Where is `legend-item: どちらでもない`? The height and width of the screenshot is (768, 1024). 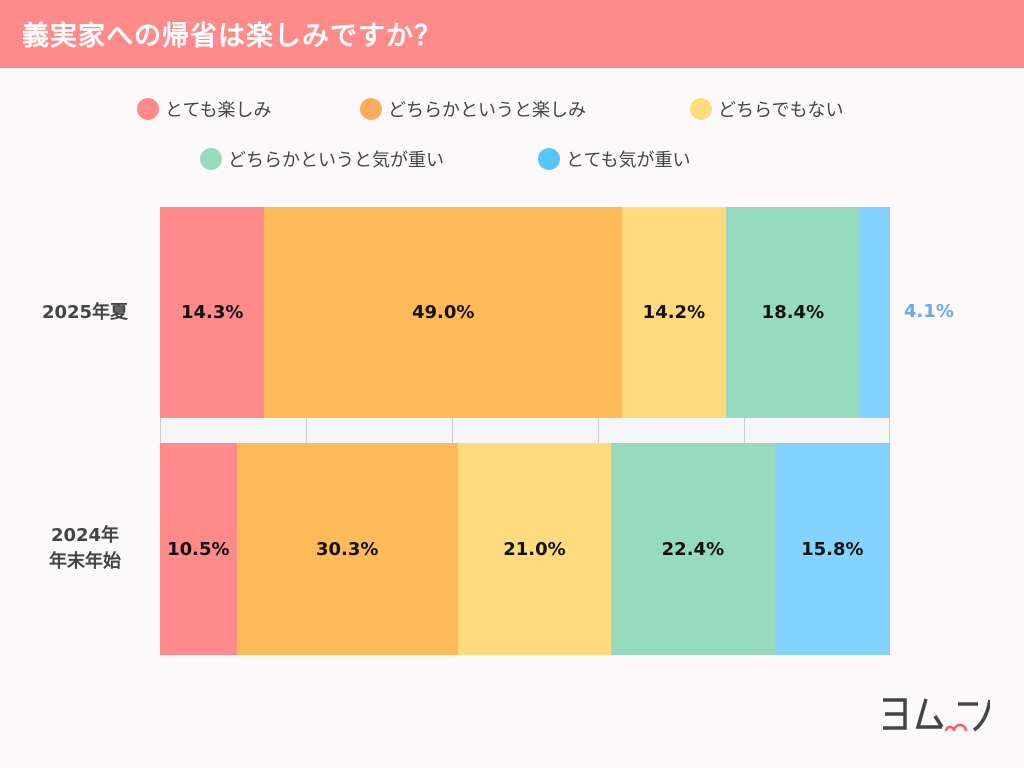 legend-item: どちらでもない is located at coordinates (766, 109).